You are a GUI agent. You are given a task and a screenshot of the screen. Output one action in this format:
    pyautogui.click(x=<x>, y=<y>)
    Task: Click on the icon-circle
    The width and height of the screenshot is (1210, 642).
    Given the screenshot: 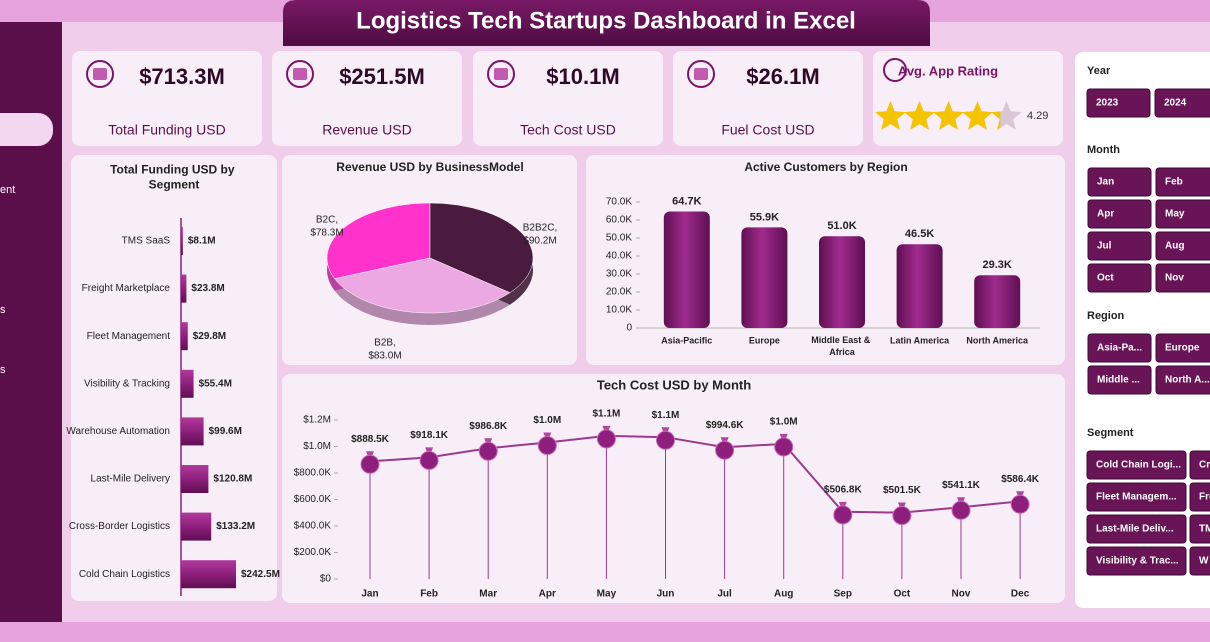 What is the action you would take?
    pyautogui.click(x=300, y=74)
    